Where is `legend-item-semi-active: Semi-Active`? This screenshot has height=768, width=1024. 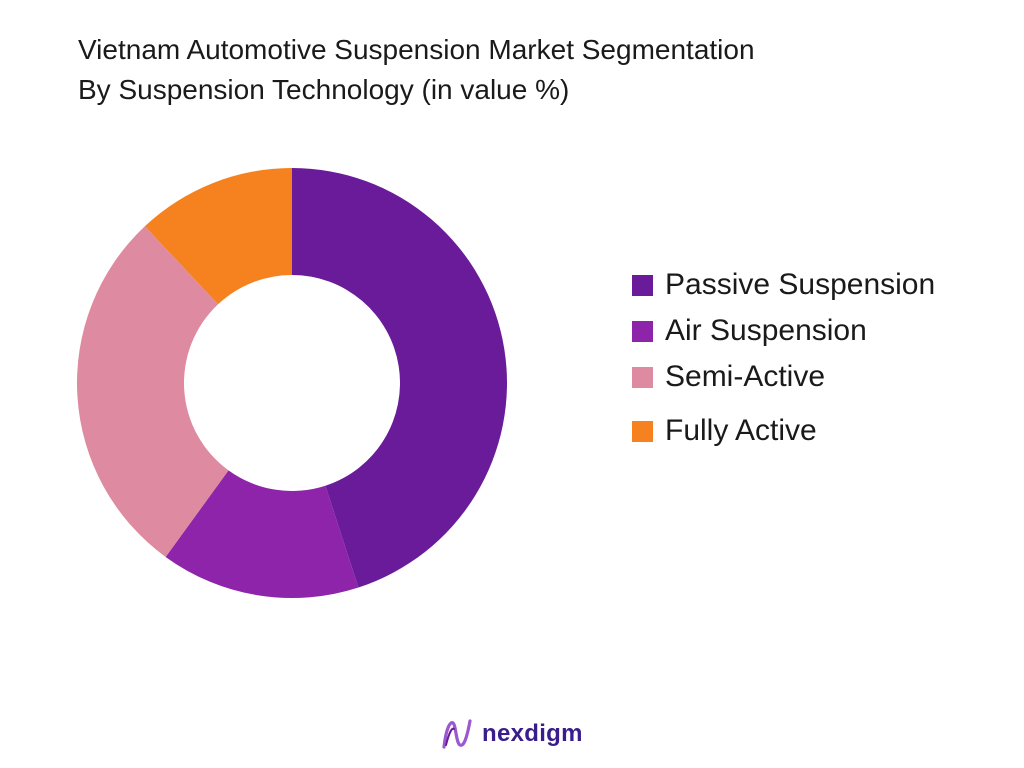
legend-item-semi-active: Semi-Active is located at coordinates (783, 377).